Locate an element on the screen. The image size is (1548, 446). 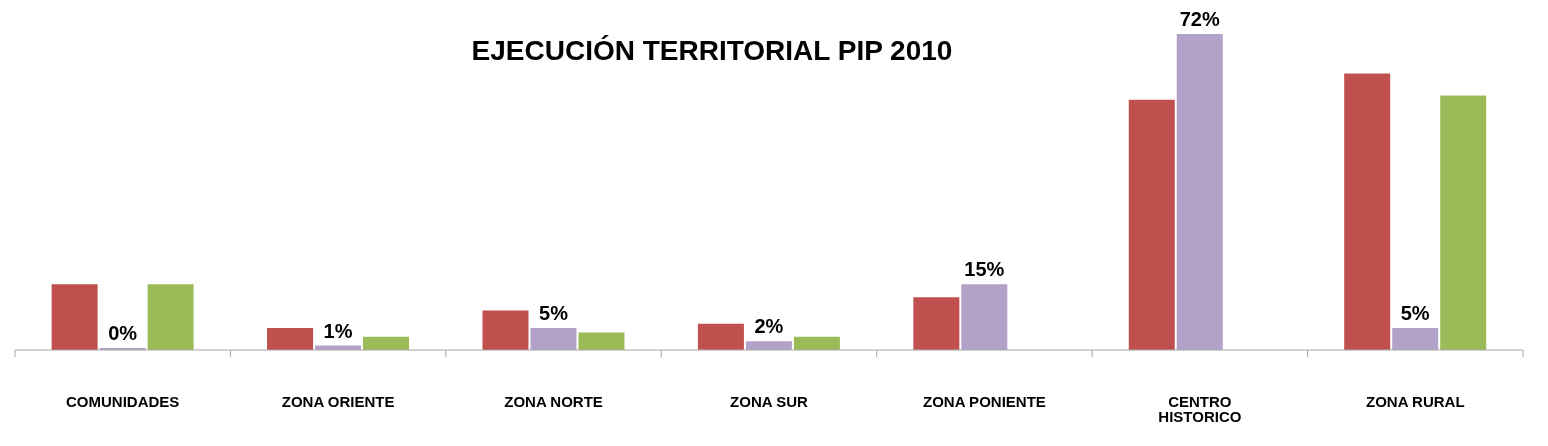
data-label: 1% is located at coordinates (338, 330).